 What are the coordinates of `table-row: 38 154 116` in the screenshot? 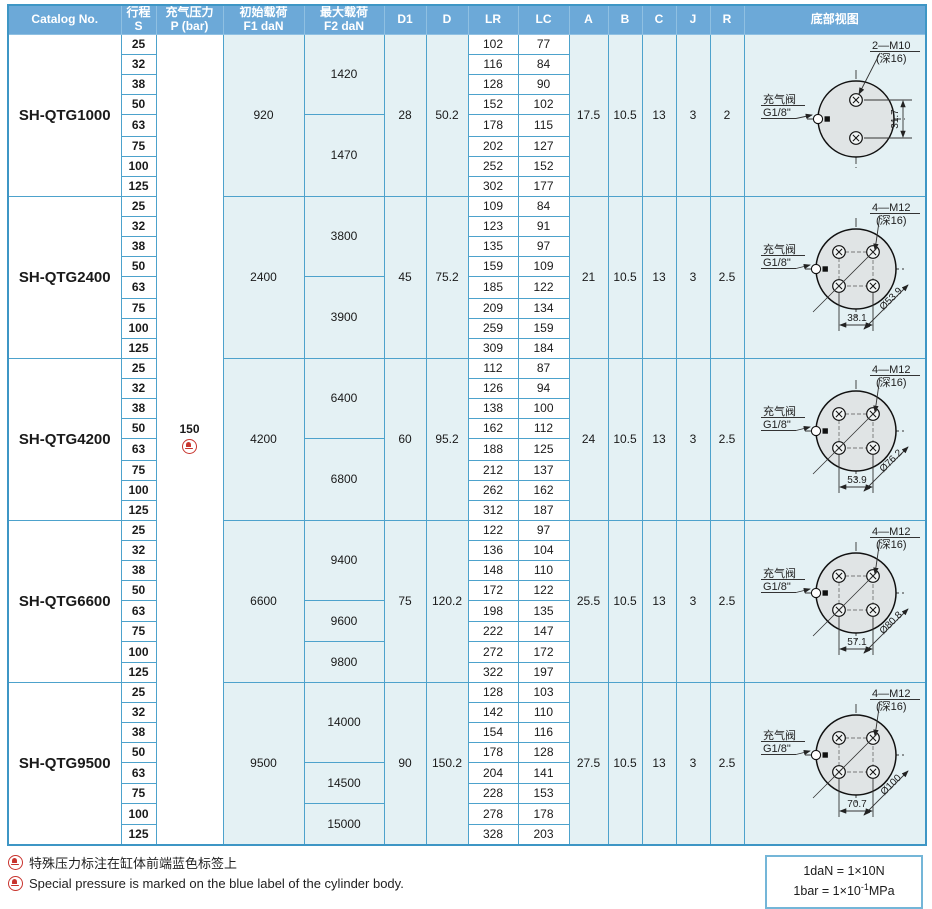 It's located at (467, 732).